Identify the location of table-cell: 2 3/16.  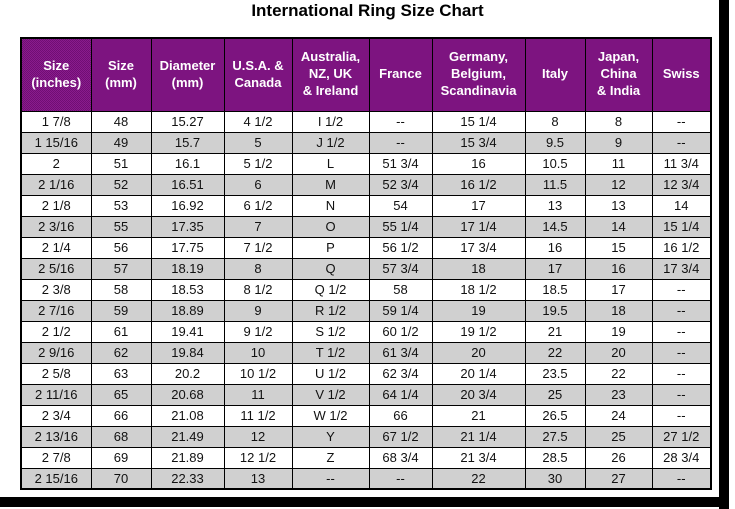
(56, 226).